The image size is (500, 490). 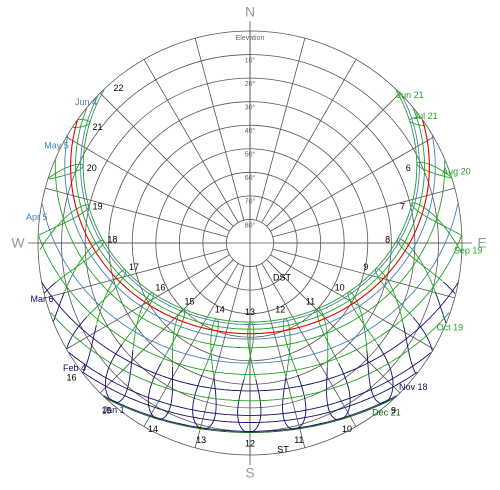 What do you see at coordinates (250, 155) in the screenshot?
I see `elevation-label: 50°` at bounding box center [250, 155].